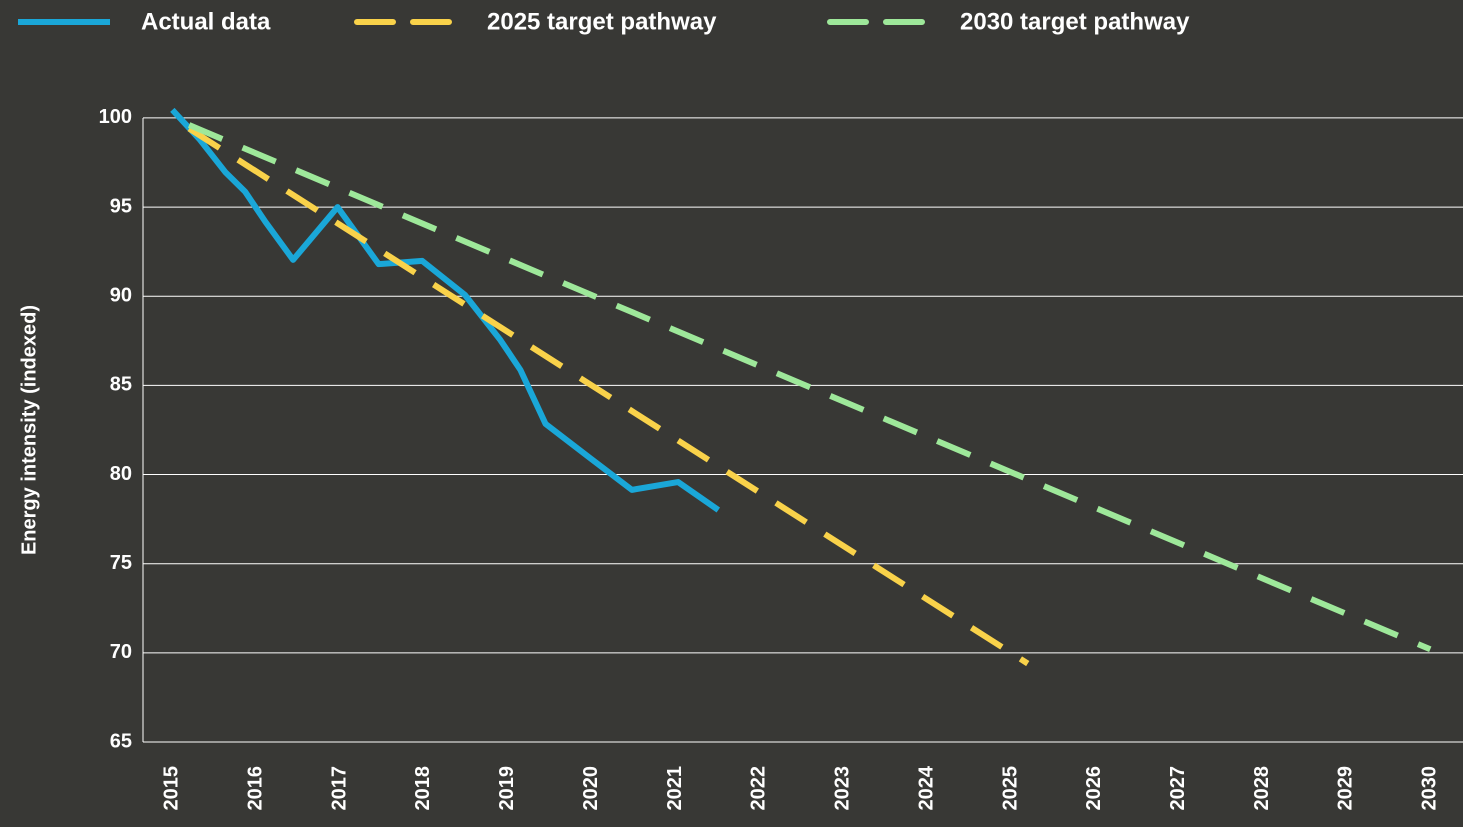 Image resolution: width=1463 pixels, height=827 pixels. Describe the element at coordinates (1178, 788) in the screenshot. I see `x-tick-label: 2027` at that location.